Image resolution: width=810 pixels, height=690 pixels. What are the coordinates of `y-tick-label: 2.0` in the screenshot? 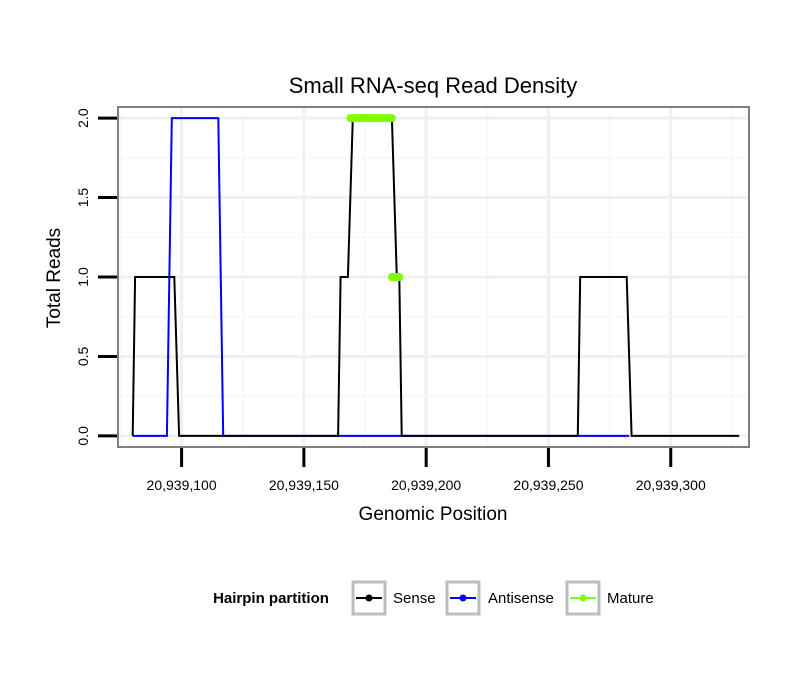 It's located at (83, 118).